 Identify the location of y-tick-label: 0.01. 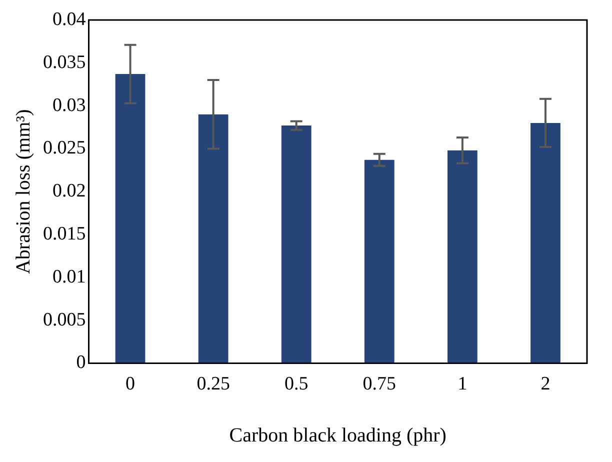
(69, 277).